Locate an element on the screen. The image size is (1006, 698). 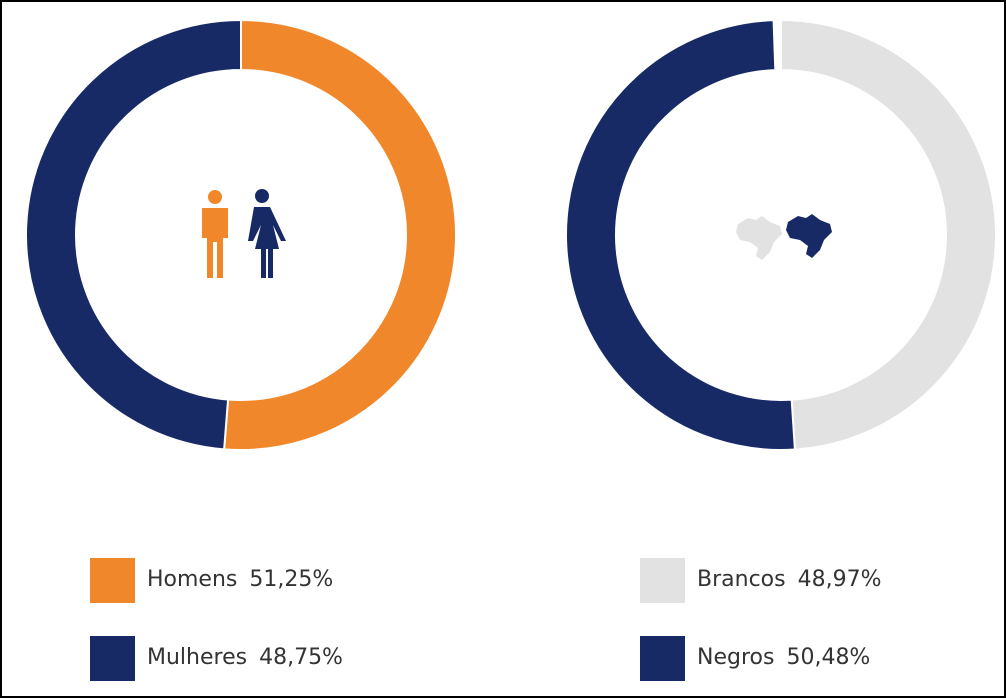
legend-value: 48,75% is located at coordinates (301, 657).